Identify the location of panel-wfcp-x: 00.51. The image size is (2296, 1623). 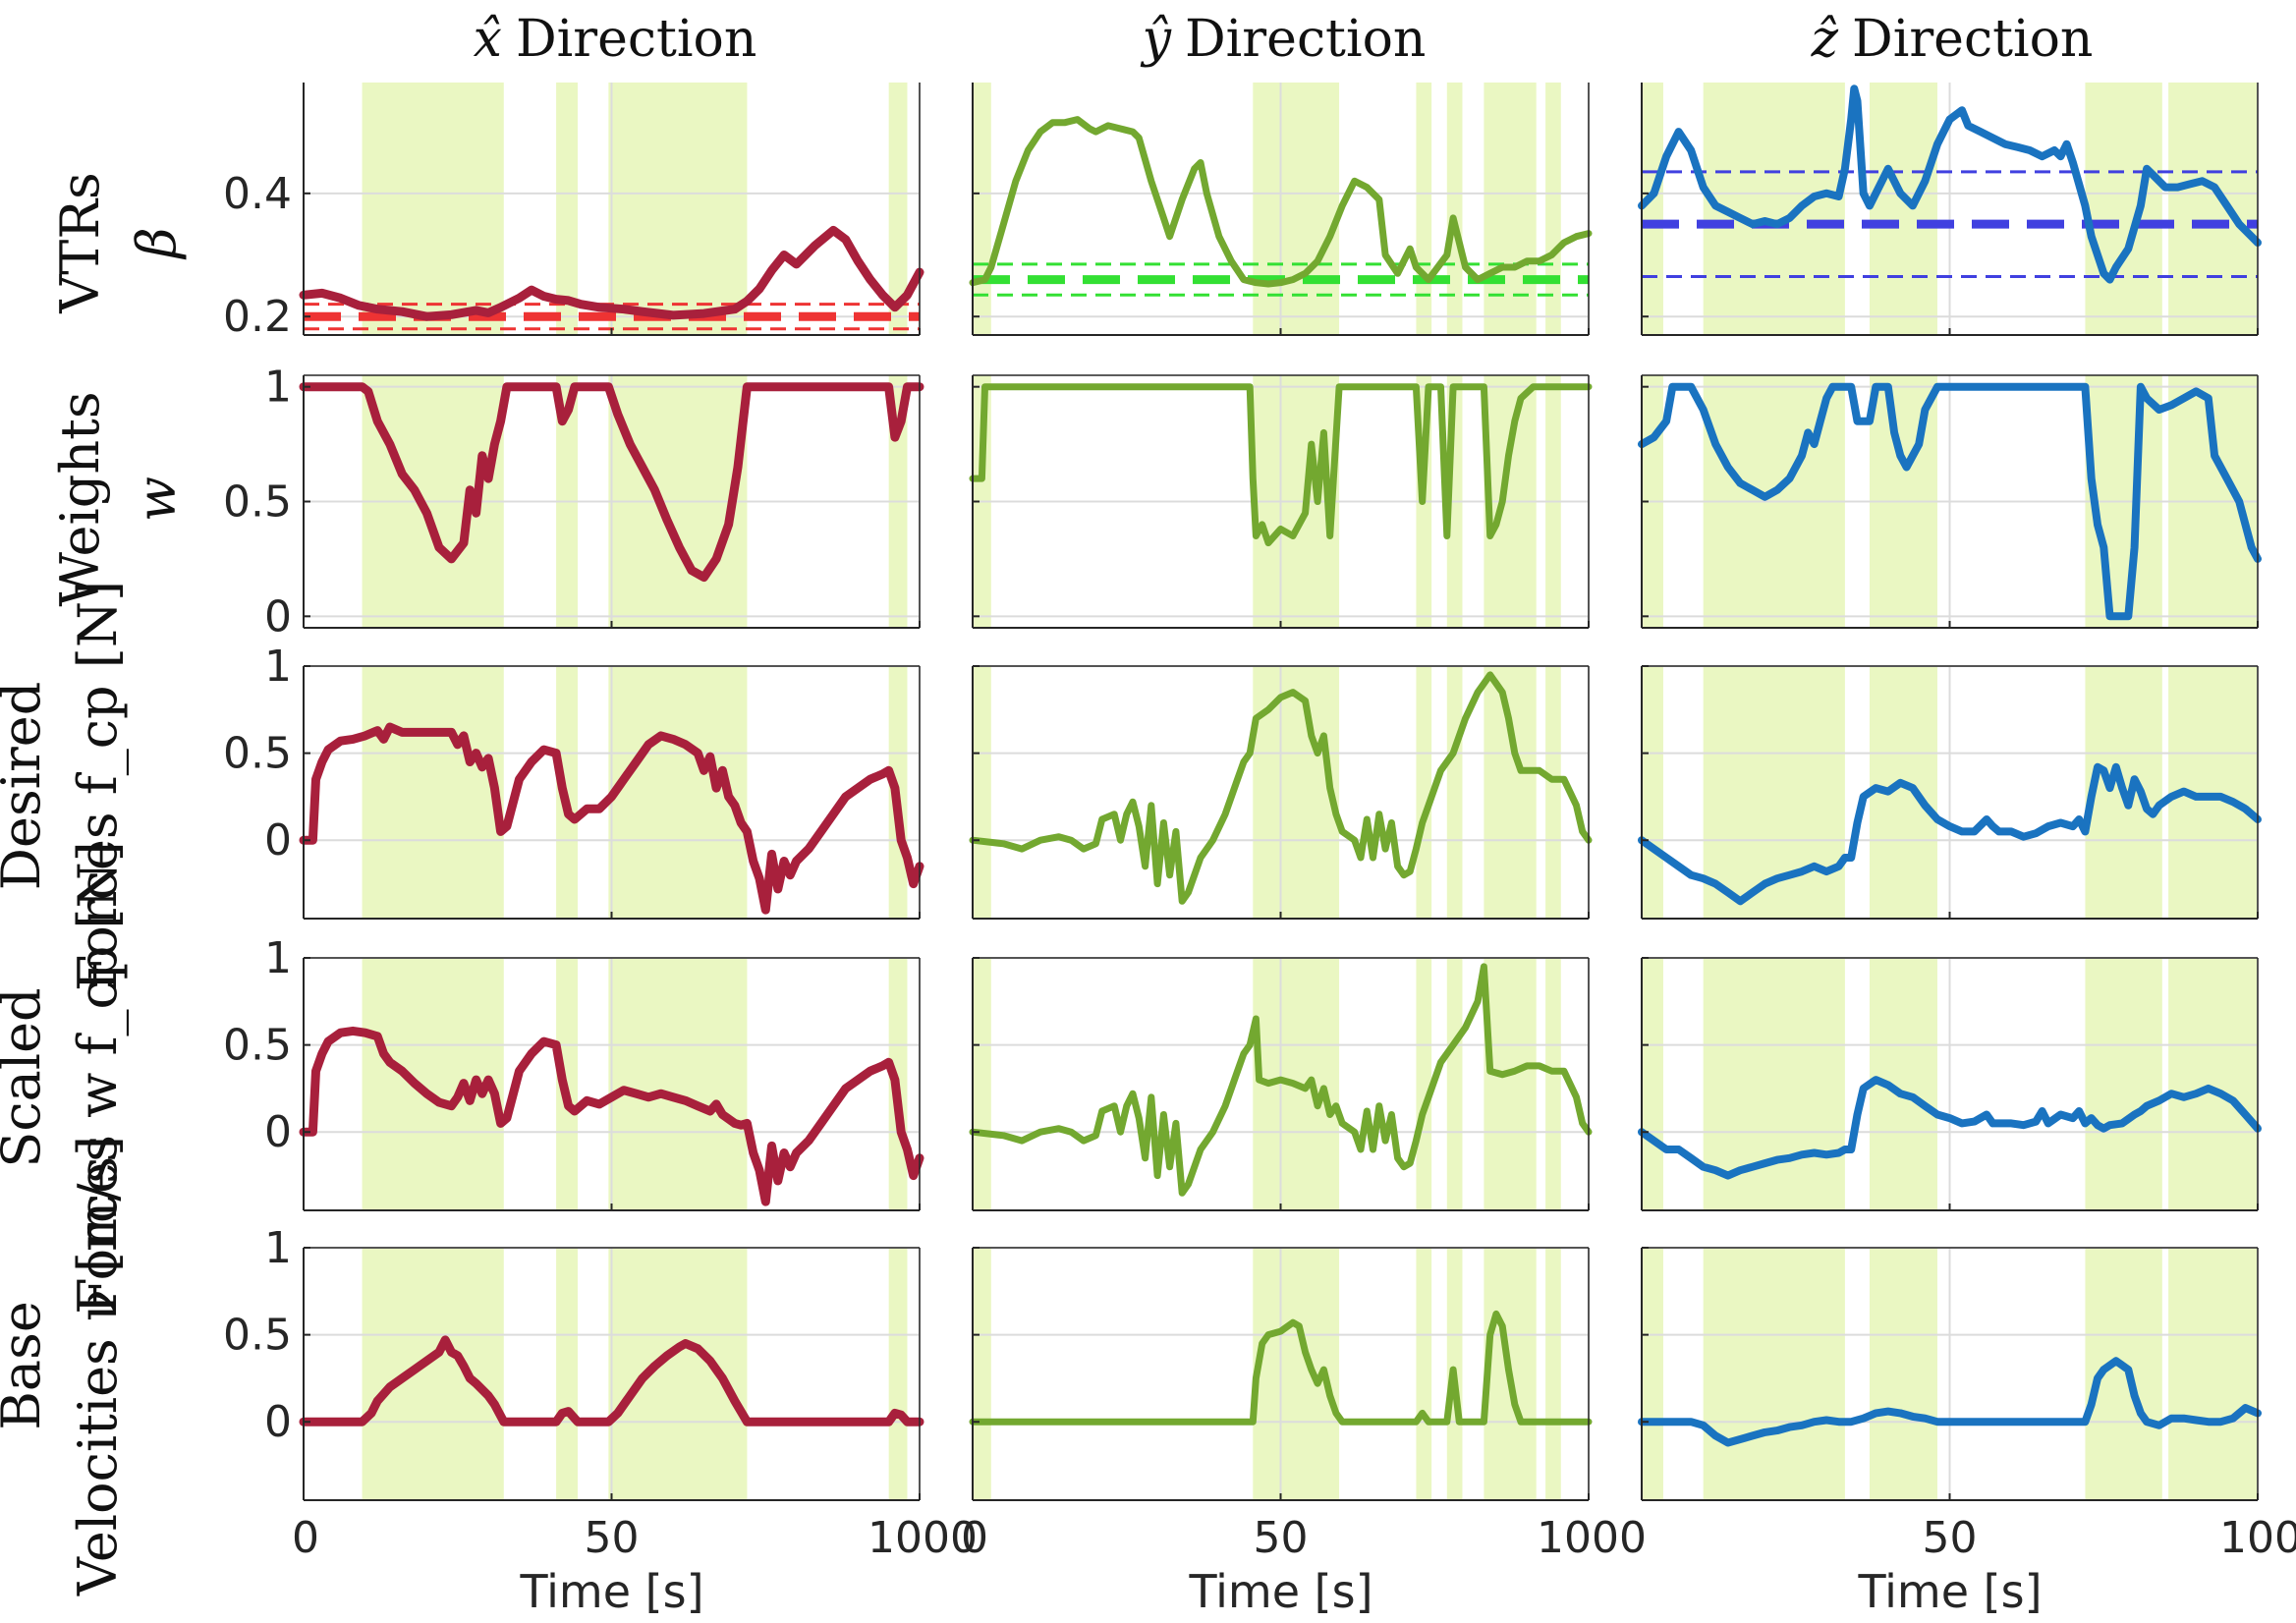
(573, 1072).